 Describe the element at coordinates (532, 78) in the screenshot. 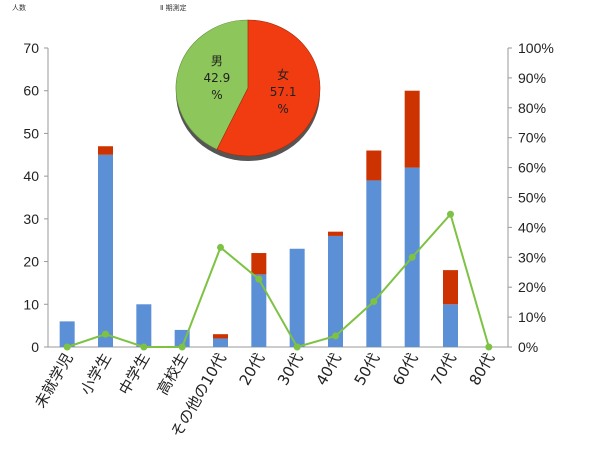

I see `right-y-tick-label: 90%` at that location.